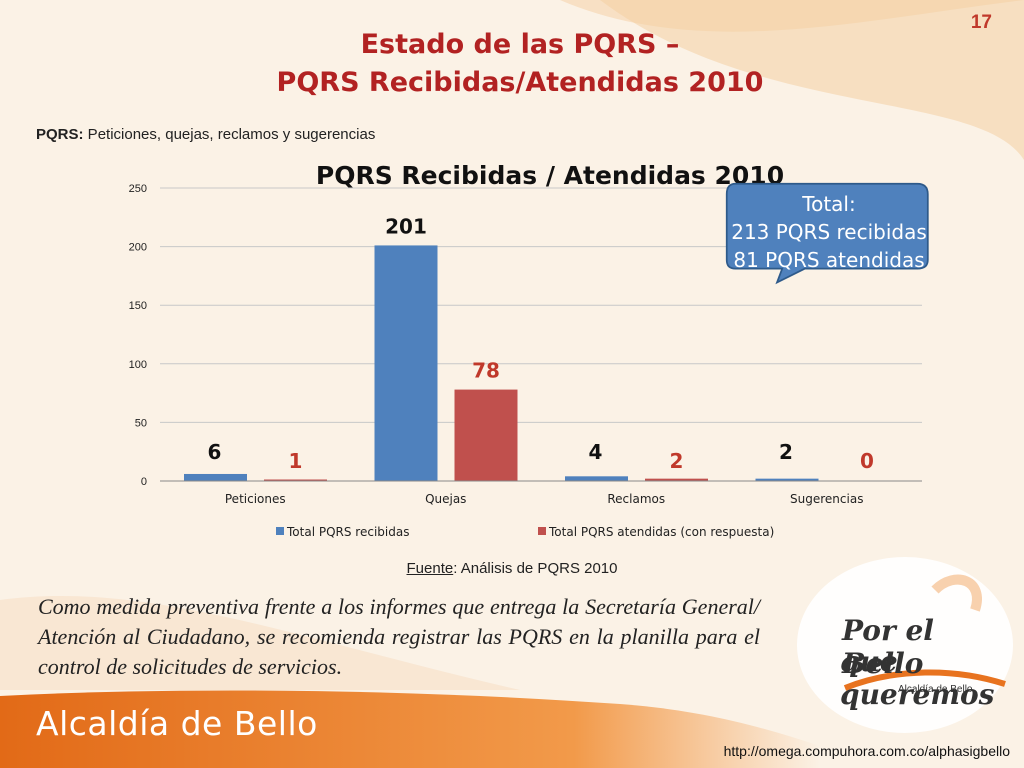 The width and height of the screenshot is (1024, 768). Describe the element at coordinates (138, 365) in the screenshot. I see `y-tick-label: 100` at that location.